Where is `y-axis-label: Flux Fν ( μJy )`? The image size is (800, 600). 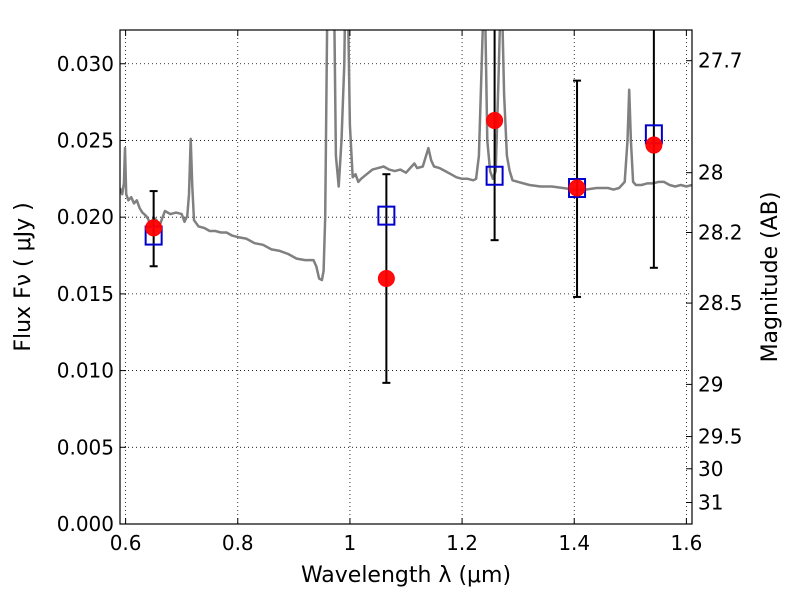
y-axis-label: Flux Fν ( μJy ) is located at coordinates (23, 276).